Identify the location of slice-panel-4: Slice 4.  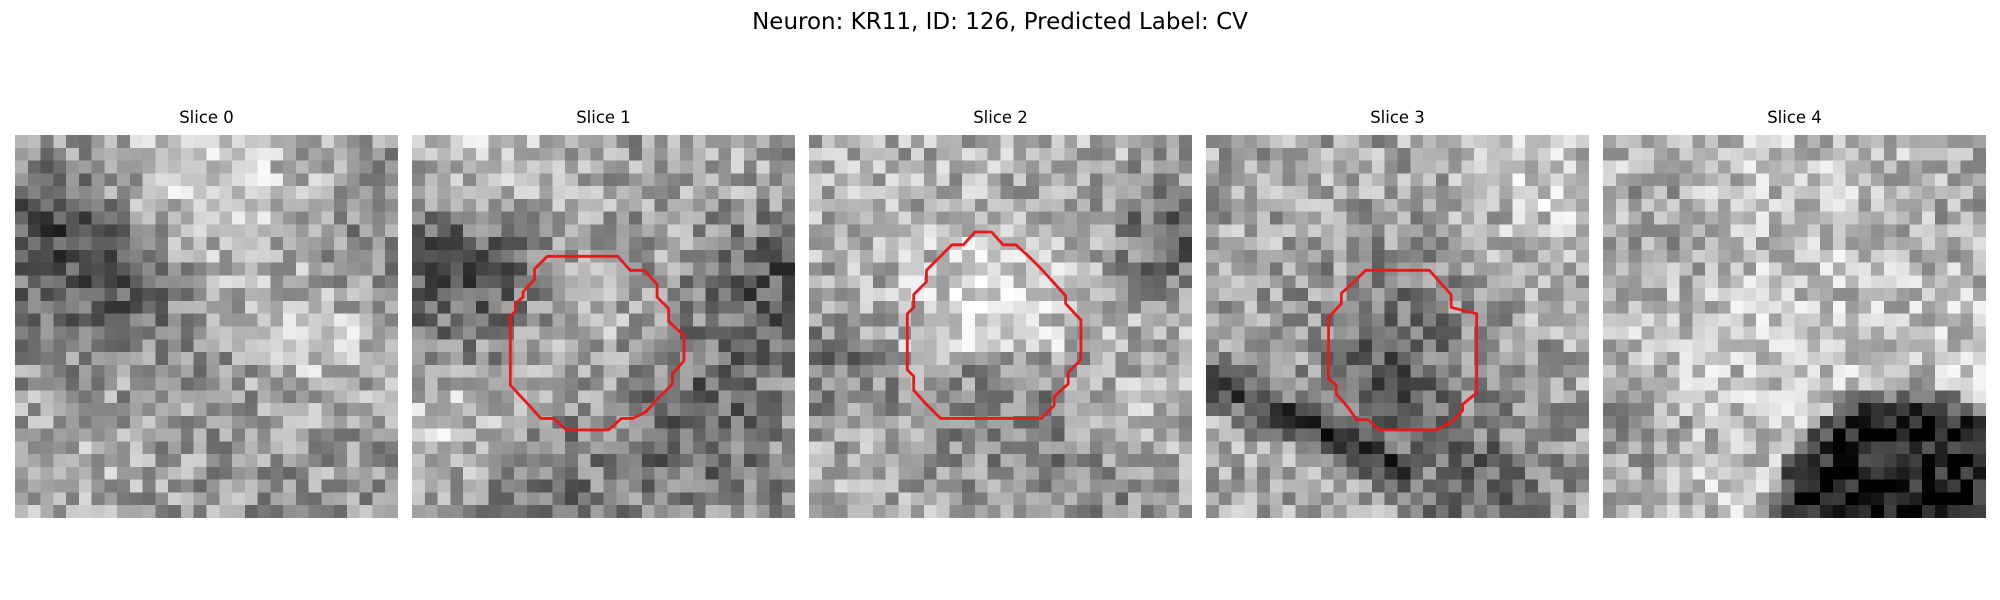
(1794, 312).